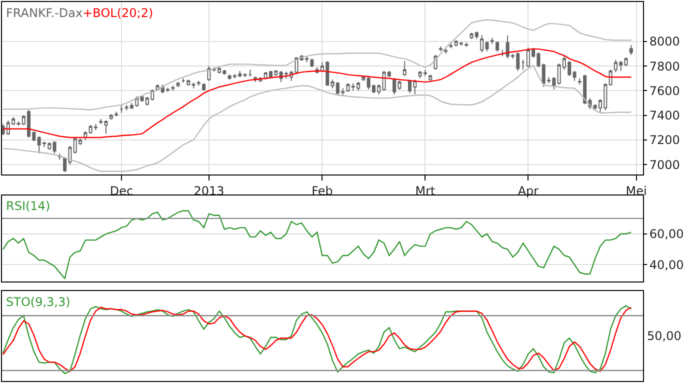  Describe the element at coordinates (28, 206) in the screenshot. I see `chart-title: RSI(14)` at that location.